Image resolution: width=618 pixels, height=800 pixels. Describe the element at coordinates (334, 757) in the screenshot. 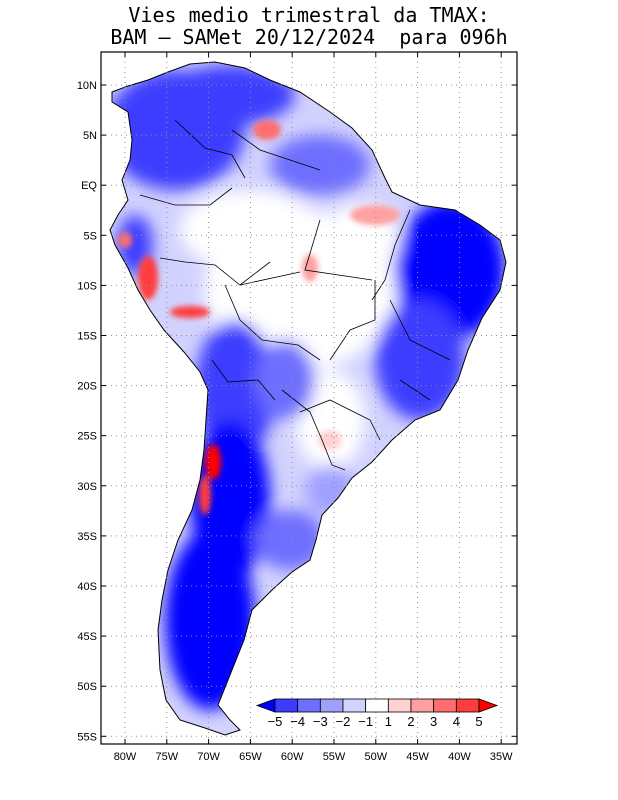

I see `lon-tick-label: 55W` at that location.